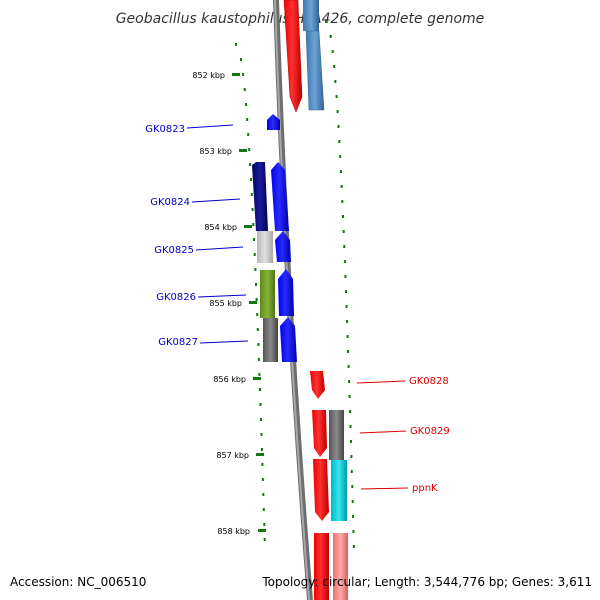 The image size is (600, 600). Describe the element at coordinates (250, 292) in the screenshot. I see `ruler-left` at that location.